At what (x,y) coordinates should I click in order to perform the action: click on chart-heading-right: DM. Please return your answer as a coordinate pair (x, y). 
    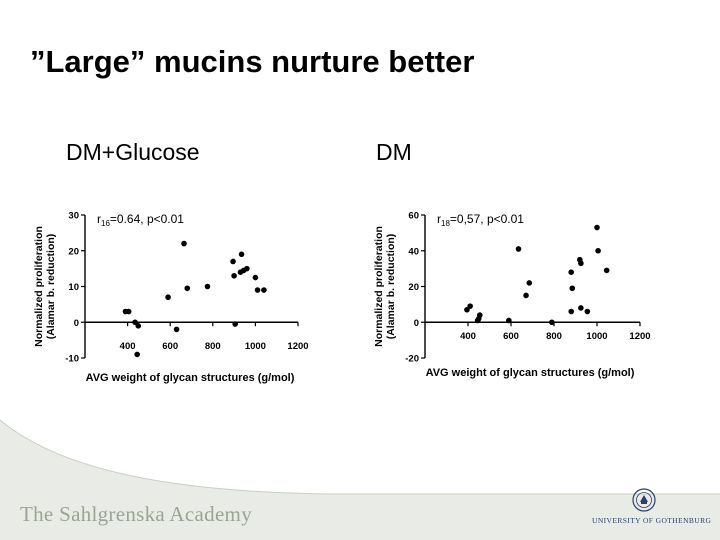
    Looking at the image, I should click on (394, 152).